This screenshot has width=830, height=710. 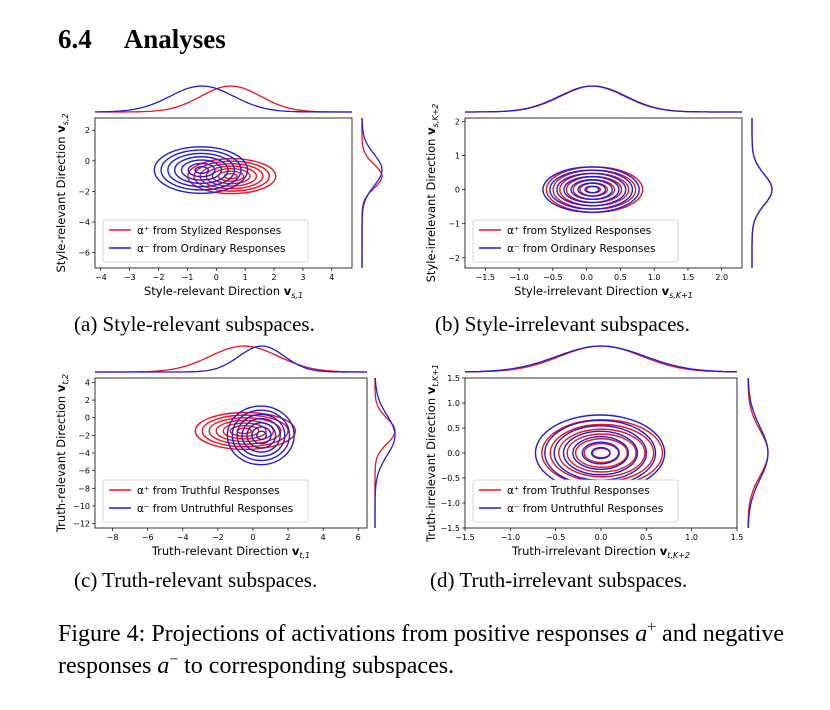 I want to click on x-tick-label: −2, so click(x=159, y=277).